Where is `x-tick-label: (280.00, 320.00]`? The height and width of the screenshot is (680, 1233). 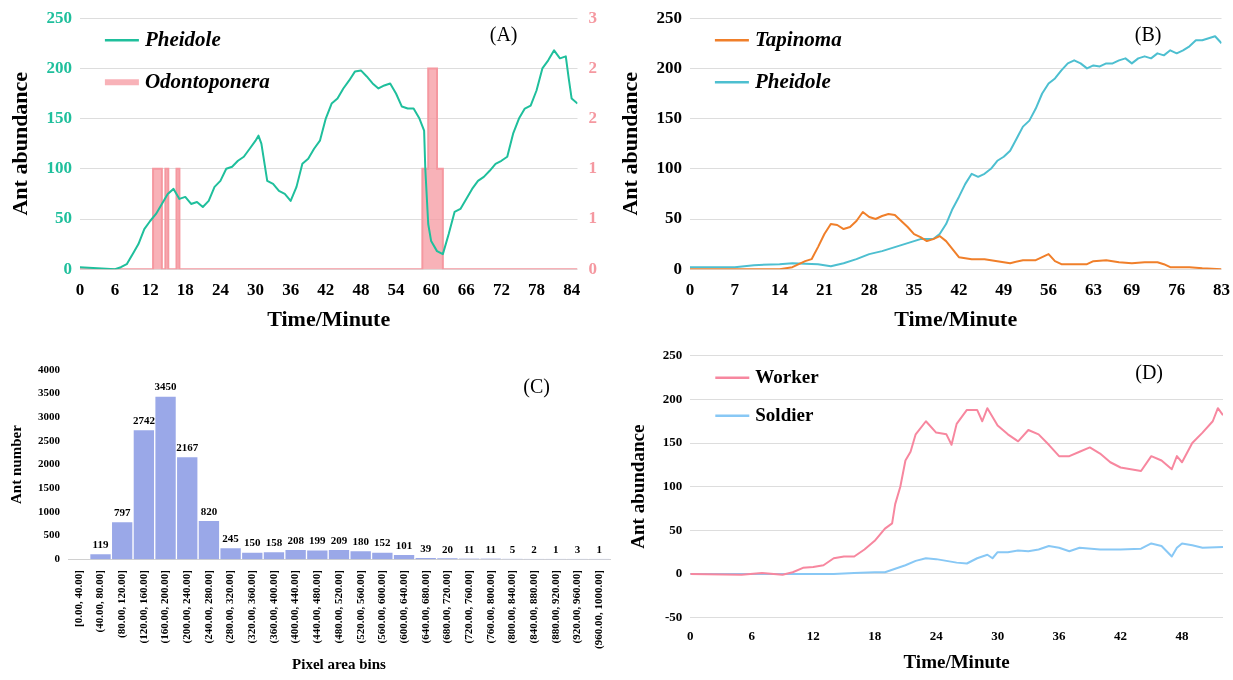
x-tick-label: (280.00, 320.00] is located at coordinates (230, 607).